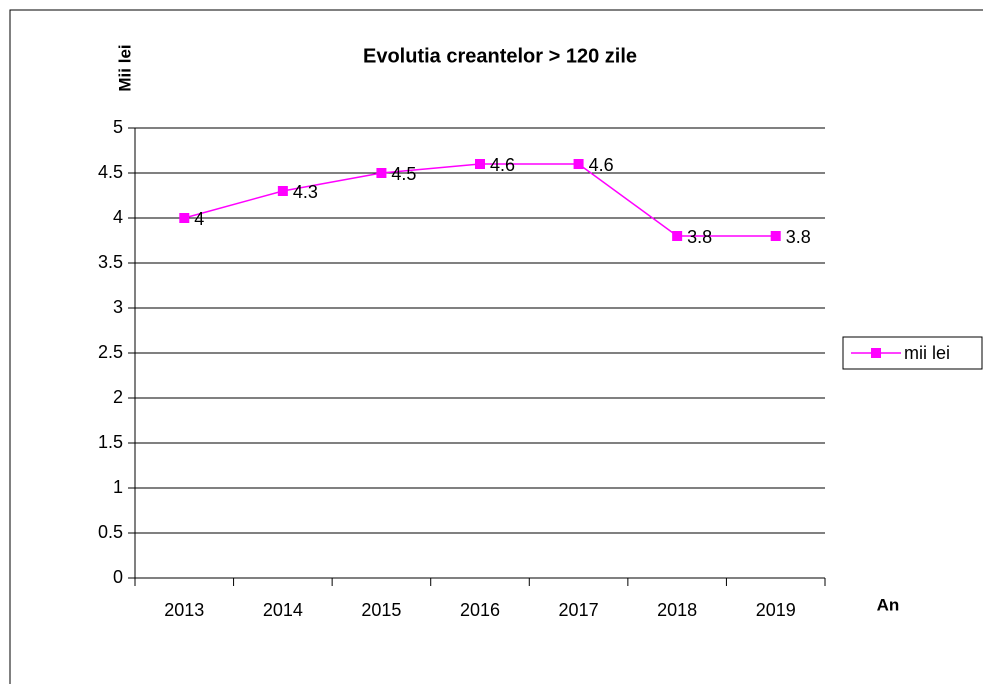 This screenshot has width=983, height=684. I want to click on y-tick-label: 2.5, so click(110, 352).